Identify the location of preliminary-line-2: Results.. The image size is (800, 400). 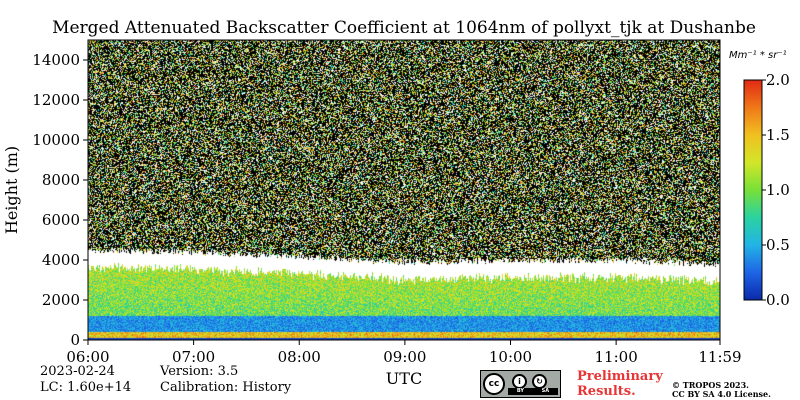
(606, 391).